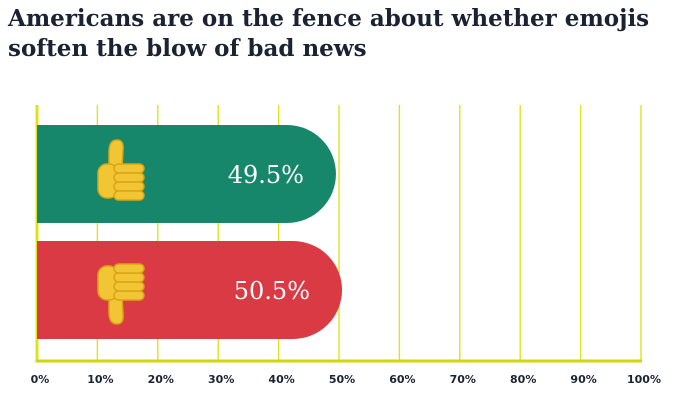  What do you see at coordinates (272, 291) in the screenshot?
I see `bar-value-label: 50.5%` at bounding box center [272, 291].